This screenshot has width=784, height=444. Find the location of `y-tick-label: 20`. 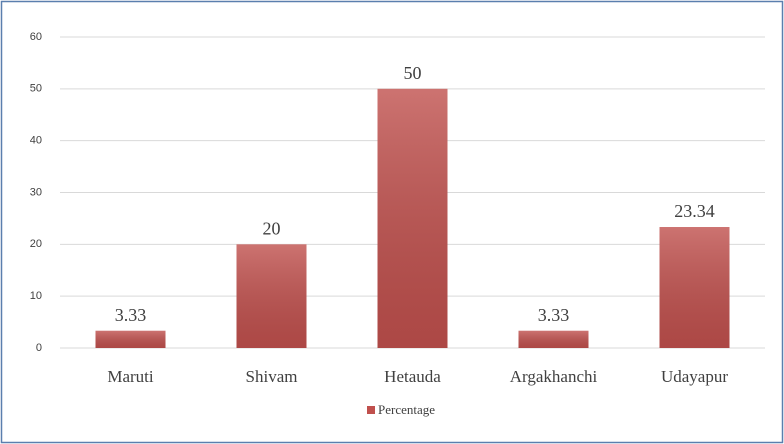

y-tick-label: 20 is located at coordinates (36, 244).